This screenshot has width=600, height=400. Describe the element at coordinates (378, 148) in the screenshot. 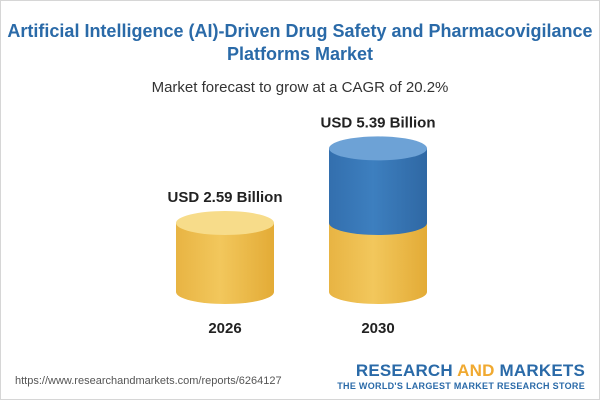

I see `cylinder-2030-top` at that location.